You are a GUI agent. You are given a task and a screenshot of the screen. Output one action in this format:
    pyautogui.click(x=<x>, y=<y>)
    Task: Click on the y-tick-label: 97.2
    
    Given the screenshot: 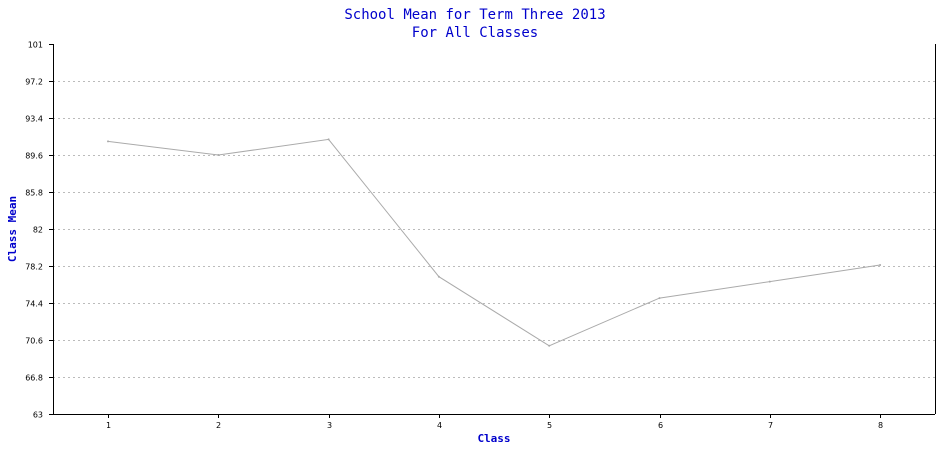 What is the action you would take?
    pyautogui.click(x=34, y=82)
    